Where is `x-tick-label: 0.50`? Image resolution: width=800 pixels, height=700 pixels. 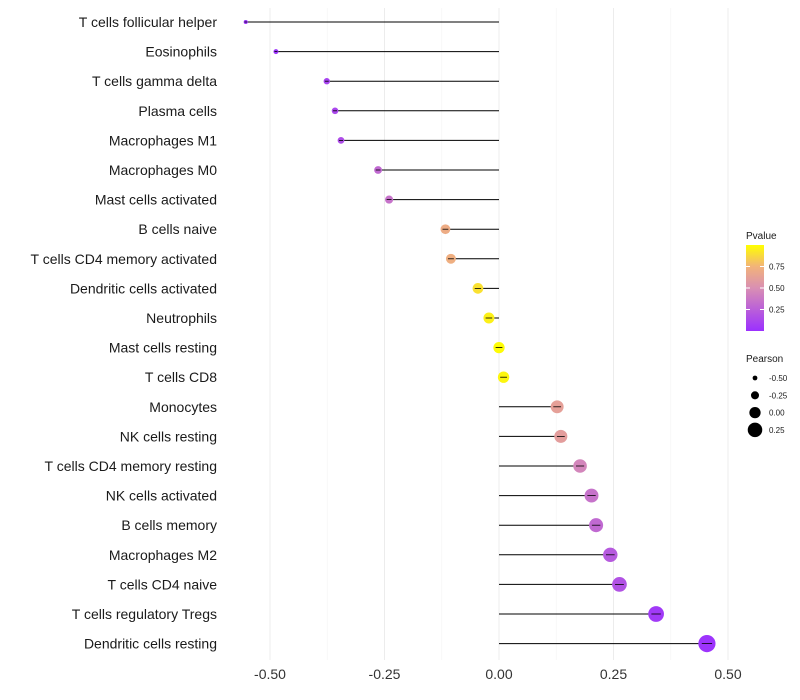 x-tick-label: 0.50 is located at coordinates (727, 674).